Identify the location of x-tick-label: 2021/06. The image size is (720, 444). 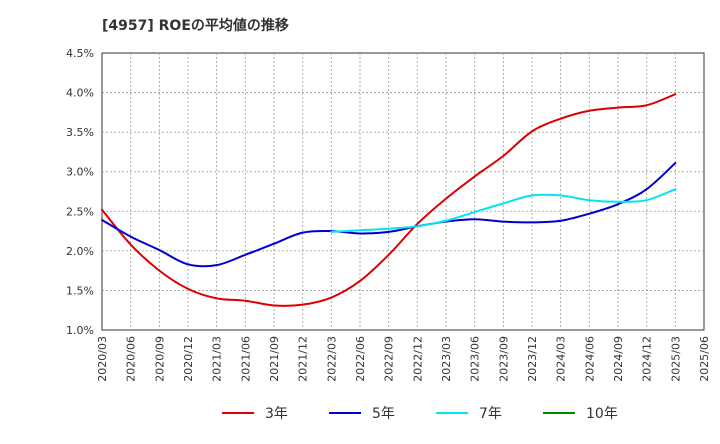
(245, 359).